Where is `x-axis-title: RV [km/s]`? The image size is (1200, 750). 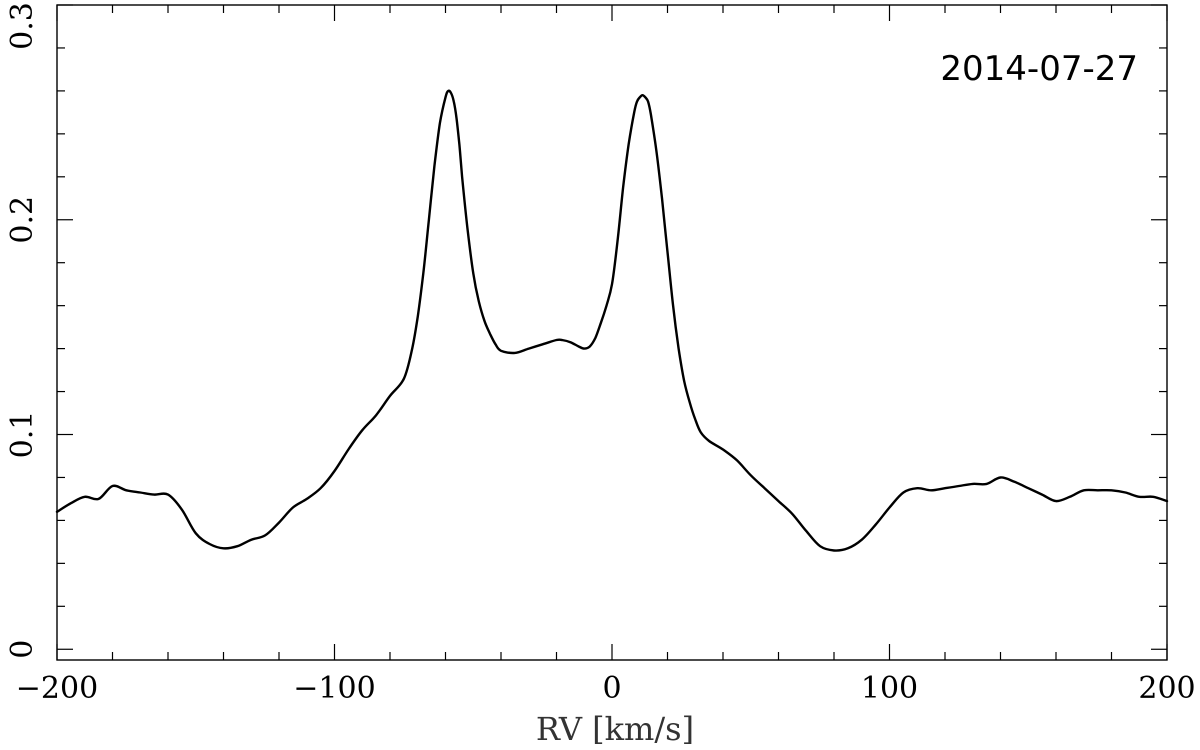
x-axis-title: RV [km/s] is located at coordinates (615, 729).